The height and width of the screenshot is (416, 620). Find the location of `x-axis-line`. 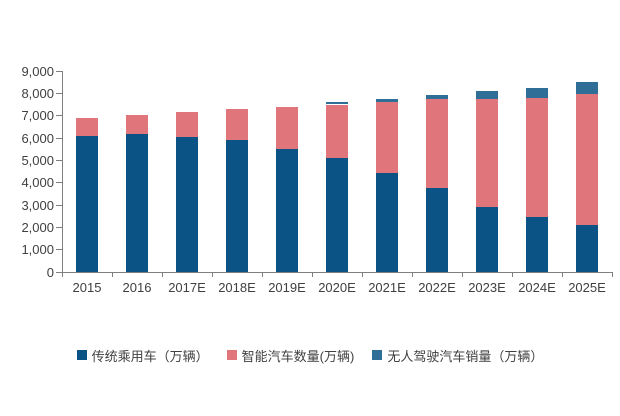

x-axis-line is located at coordinates (337, 272).